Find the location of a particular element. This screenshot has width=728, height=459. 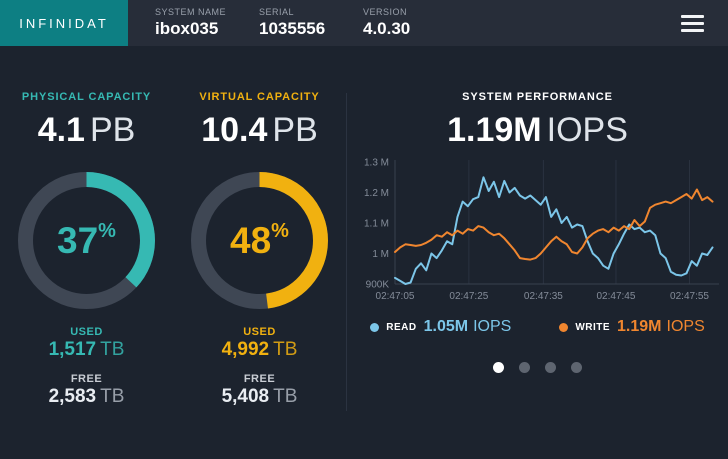

svg-text: 1.1 M is located at coordinates (375, 224).